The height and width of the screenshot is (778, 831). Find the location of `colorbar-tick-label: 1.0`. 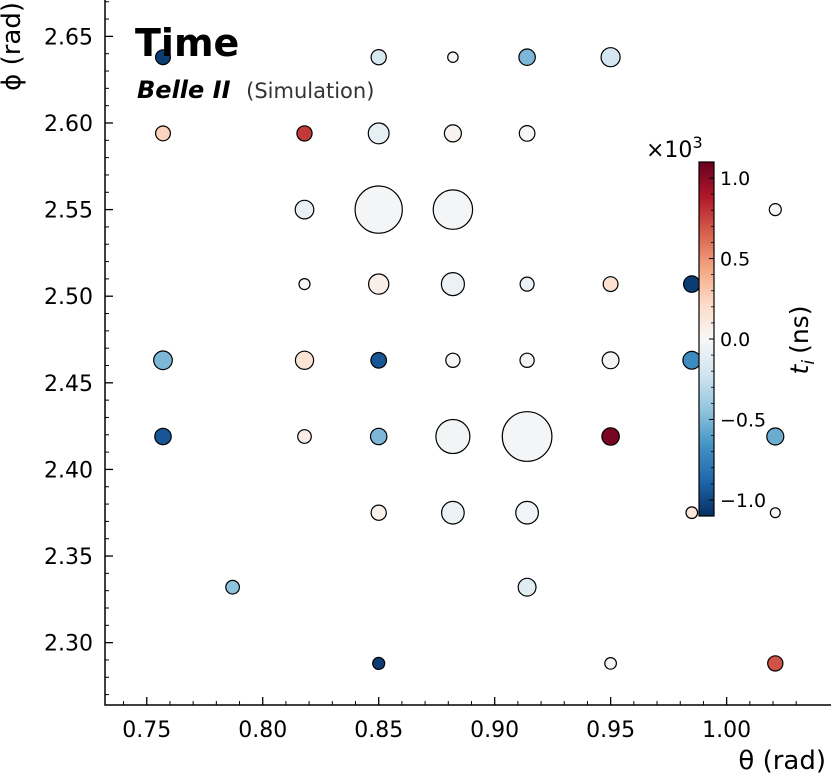

colorbar-tick-label: 1.0 is located at coordinates (735, 179).